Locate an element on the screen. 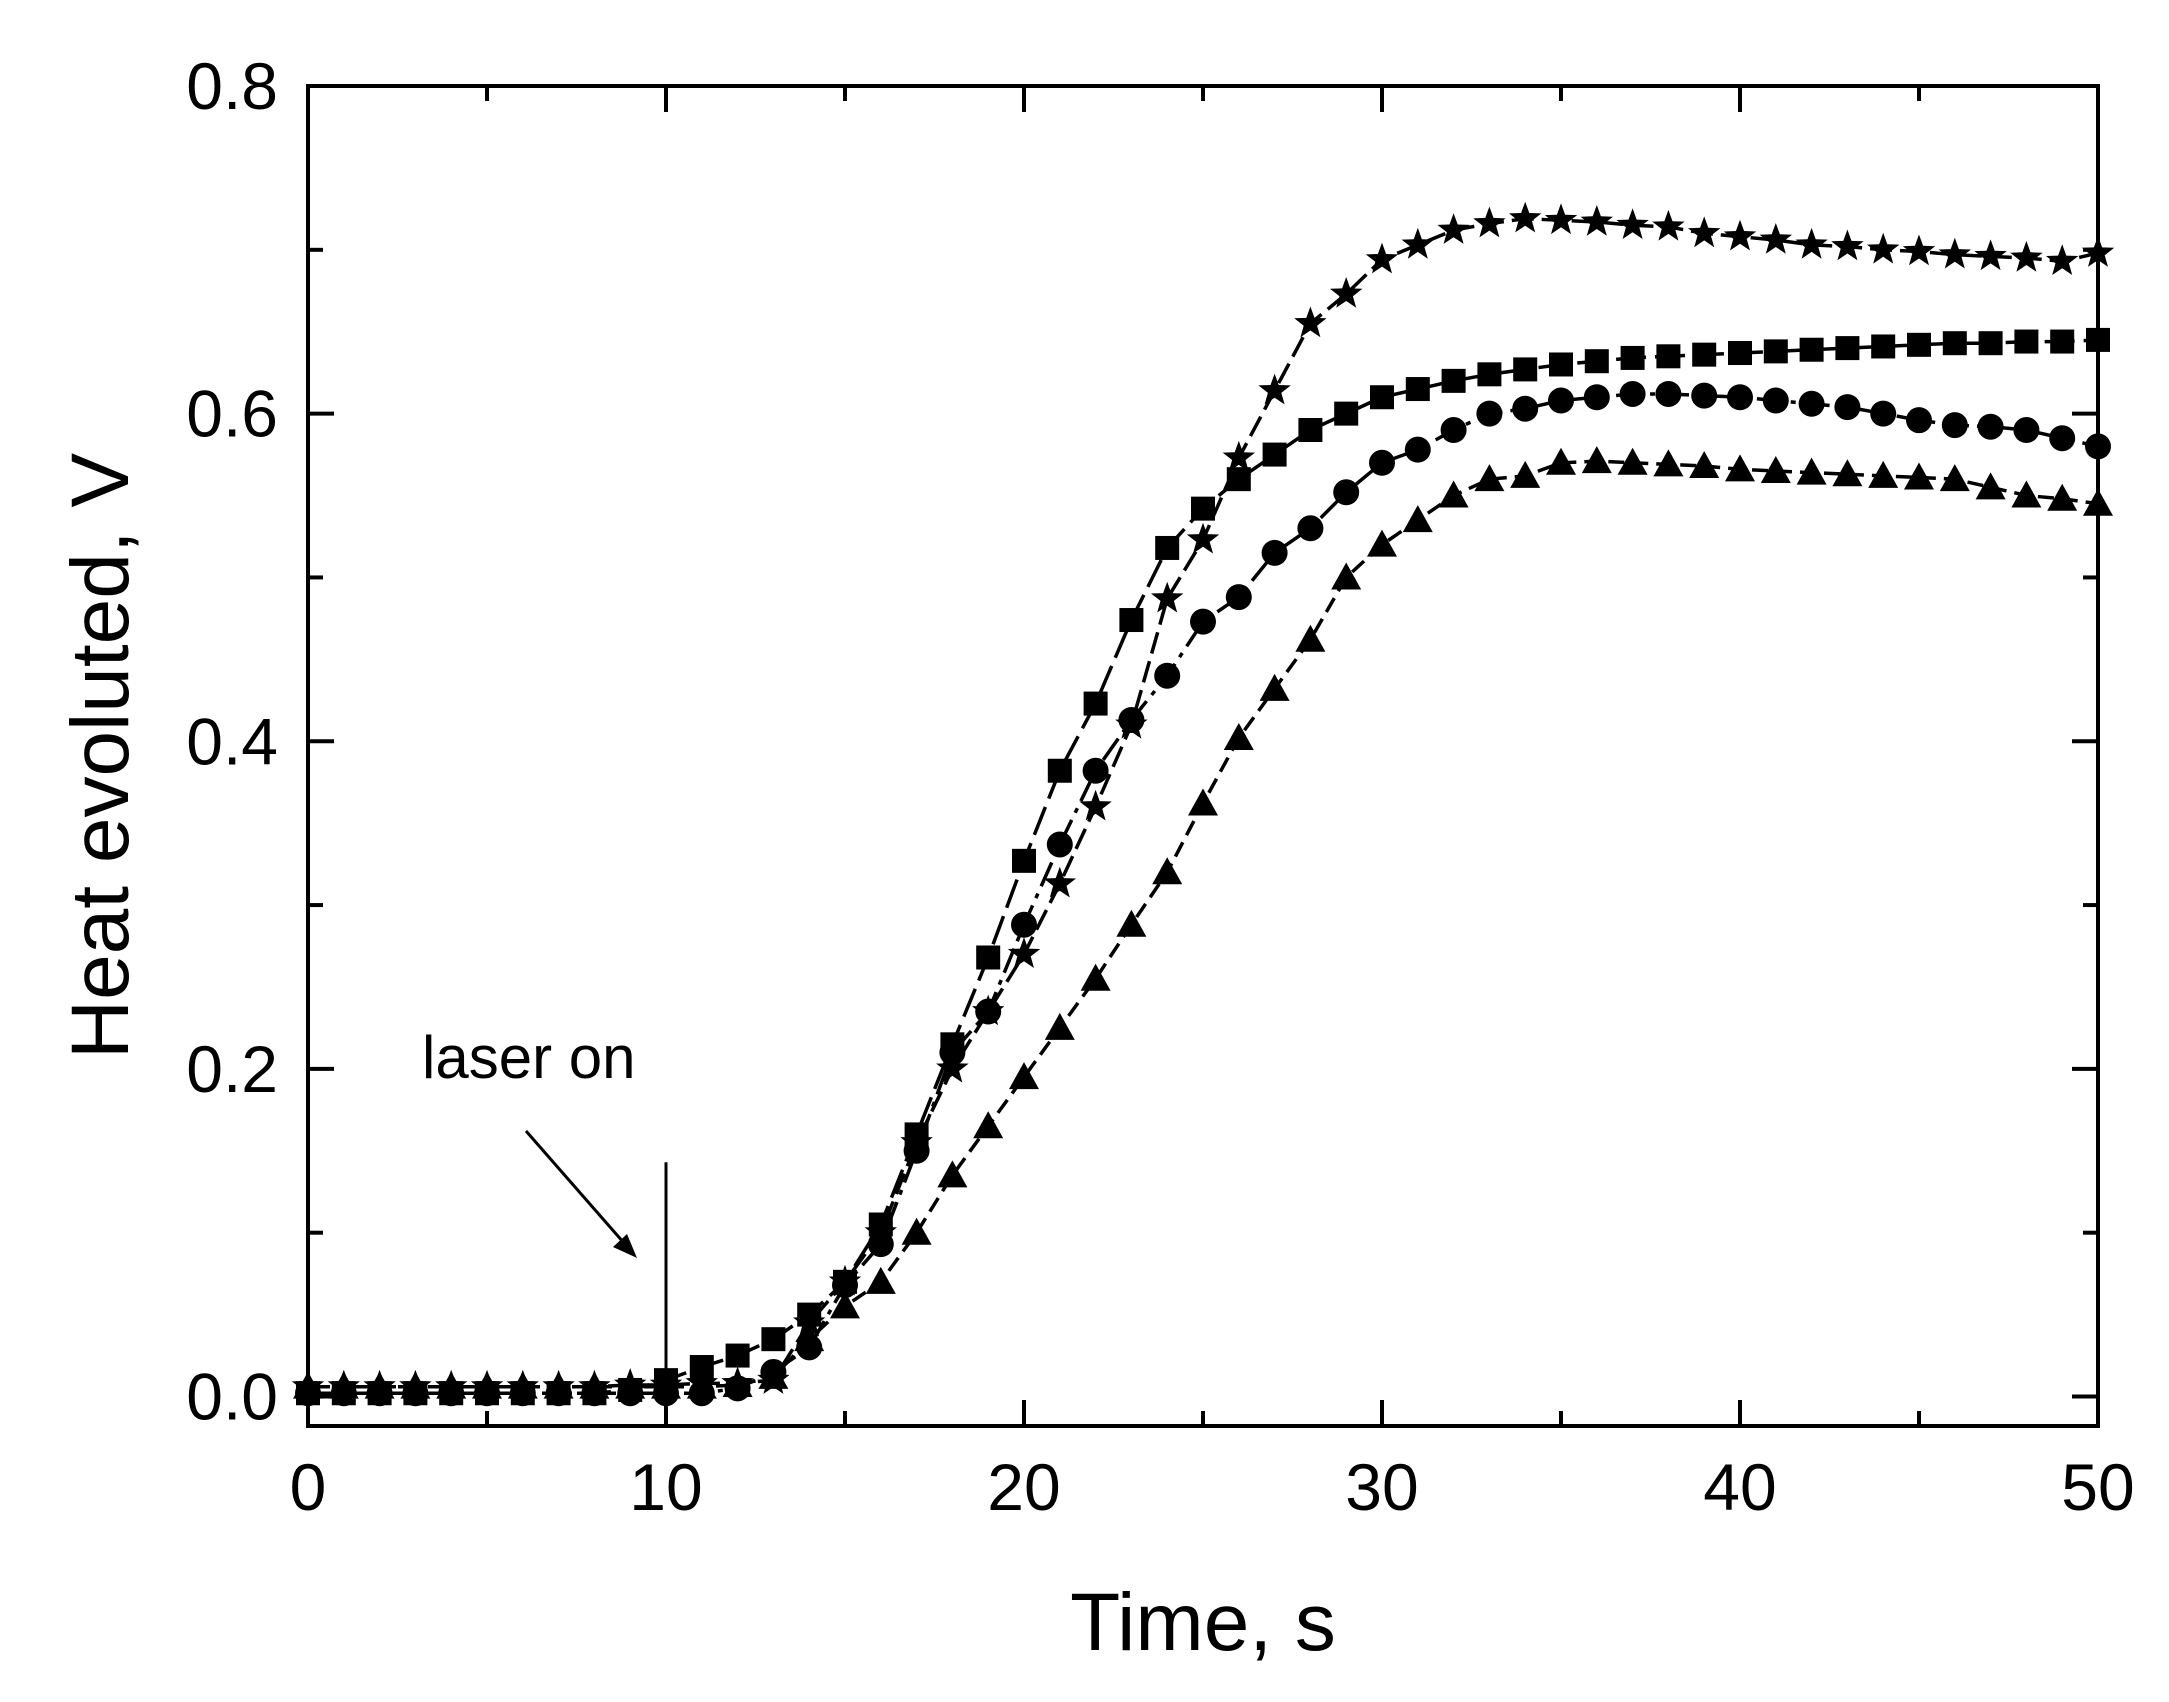 This screenshot has height=1702, width=2169. x-tick-label: 30 is located at coordinates (1381, 1487).